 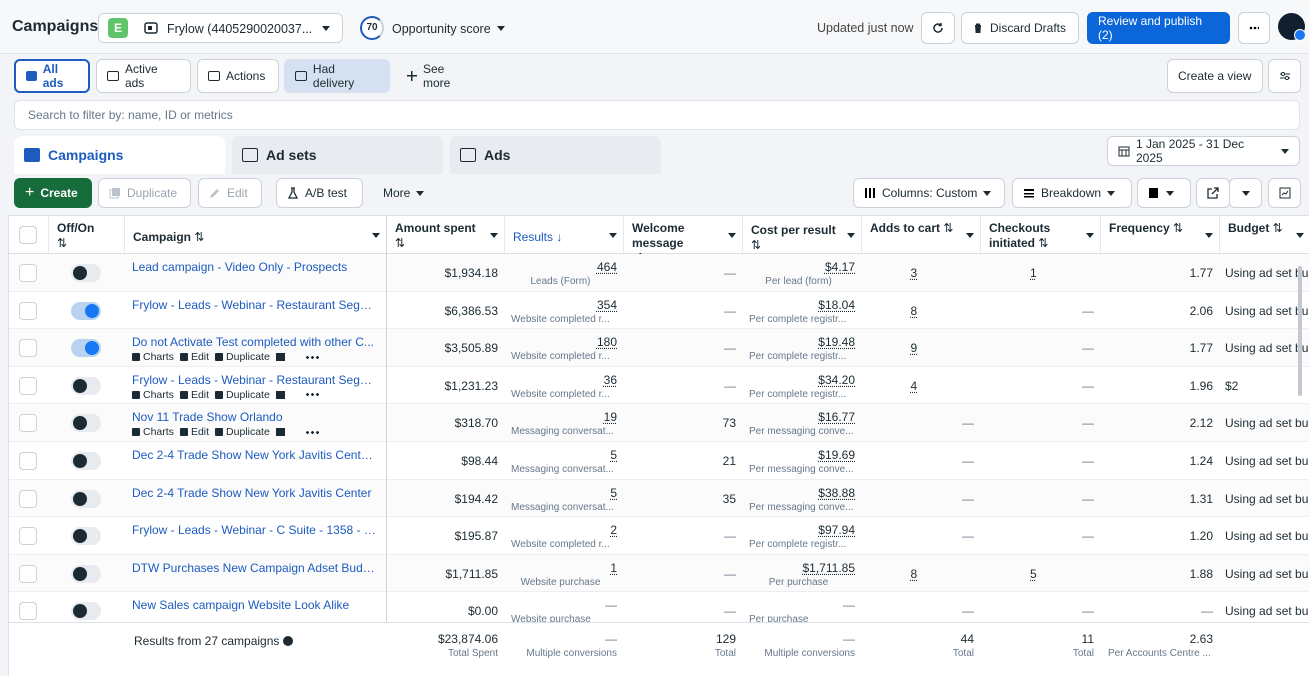 What do you see at coordinates (1245, 193) in the screenshot?
I see `export-menu-button` at bounding box center [1245, 193].